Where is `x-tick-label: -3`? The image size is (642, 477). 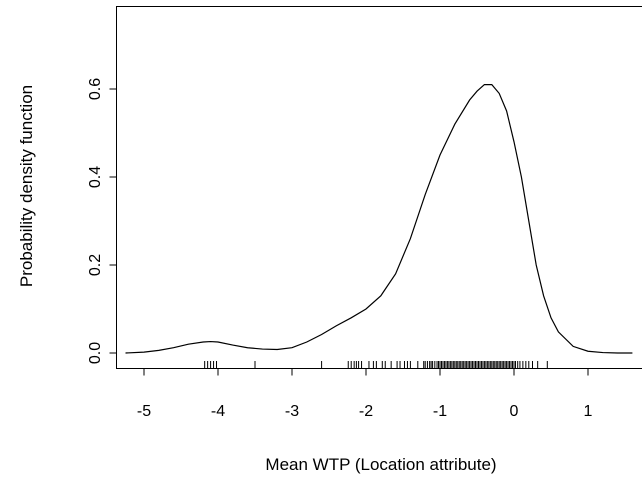 x-tick-label: -3 is located at coordinates (292, 411).